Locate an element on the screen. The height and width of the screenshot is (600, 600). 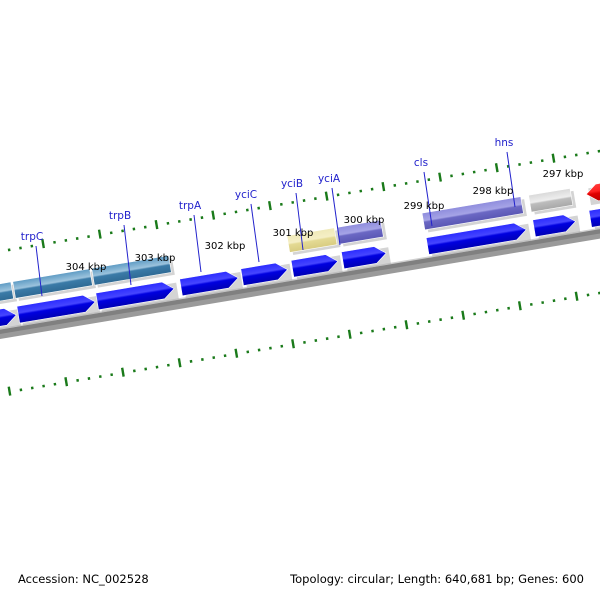
gene-label-yciC: yciC is located at coordinates (246, 195).